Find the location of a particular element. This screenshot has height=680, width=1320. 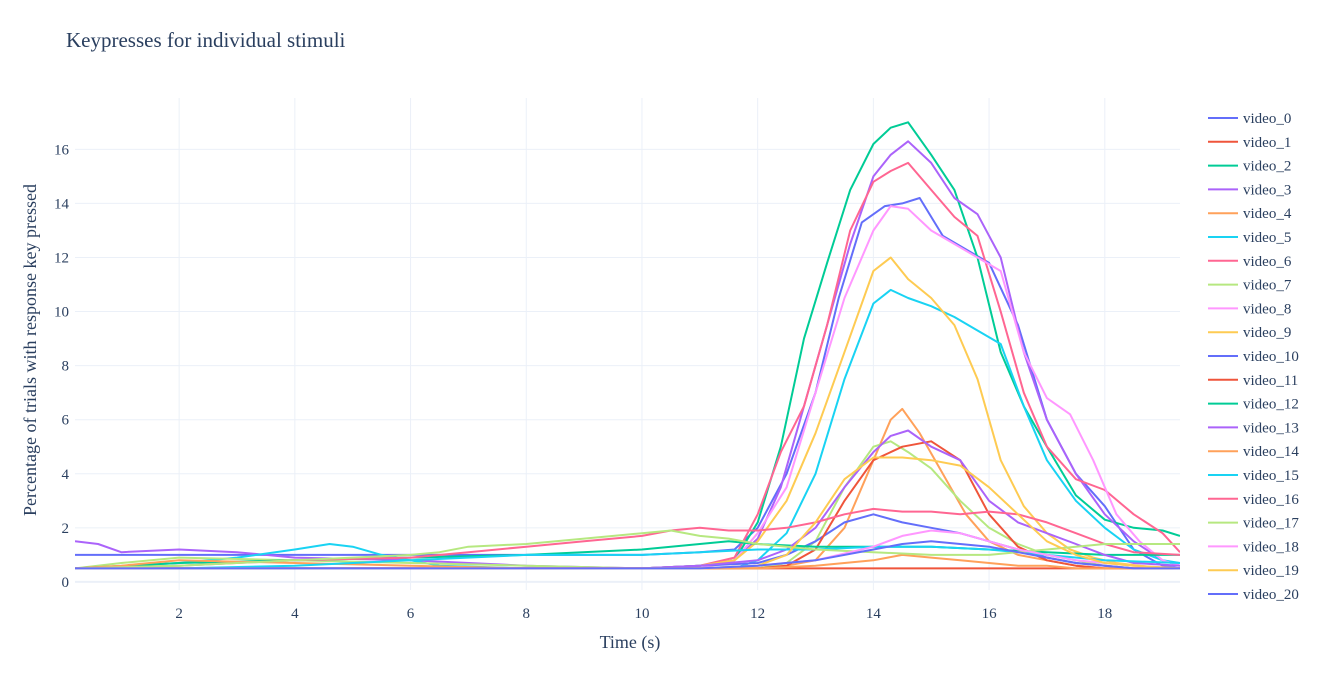

legend-item: video_18 is located at coordinates (1253, 547).